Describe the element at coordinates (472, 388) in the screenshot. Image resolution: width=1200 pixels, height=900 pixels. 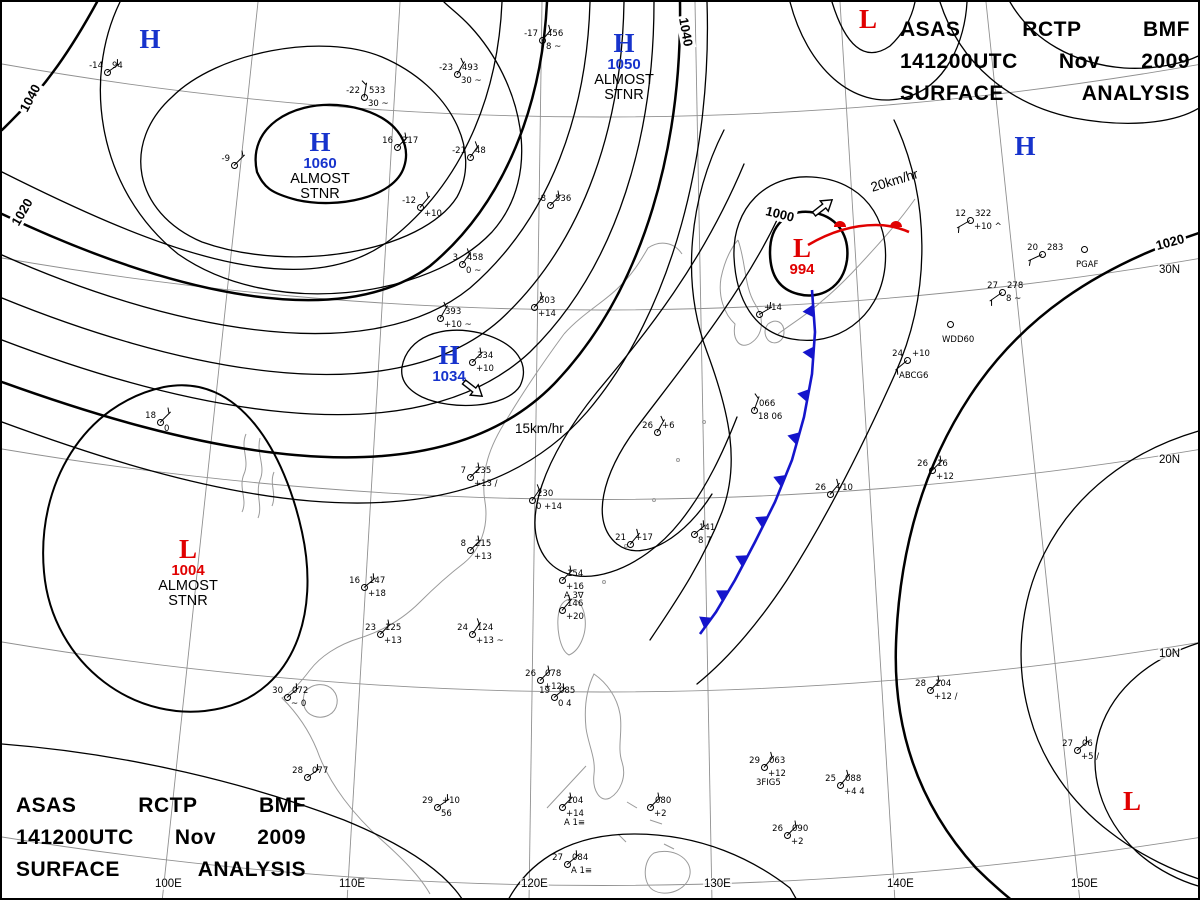
I see `high-motion-arrow-icon` at that location.